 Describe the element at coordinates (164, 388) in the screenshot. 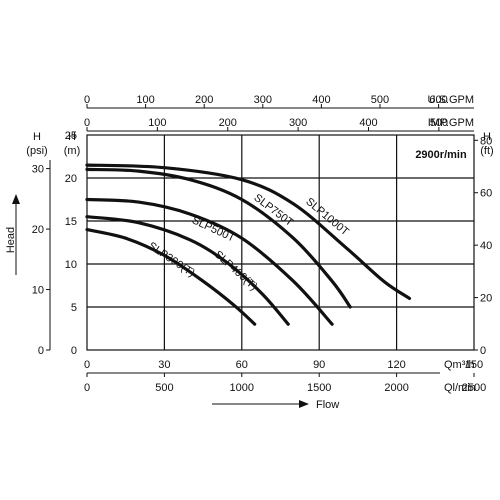

I see `tick-label-bottom-lmin-1: 500` at that location.